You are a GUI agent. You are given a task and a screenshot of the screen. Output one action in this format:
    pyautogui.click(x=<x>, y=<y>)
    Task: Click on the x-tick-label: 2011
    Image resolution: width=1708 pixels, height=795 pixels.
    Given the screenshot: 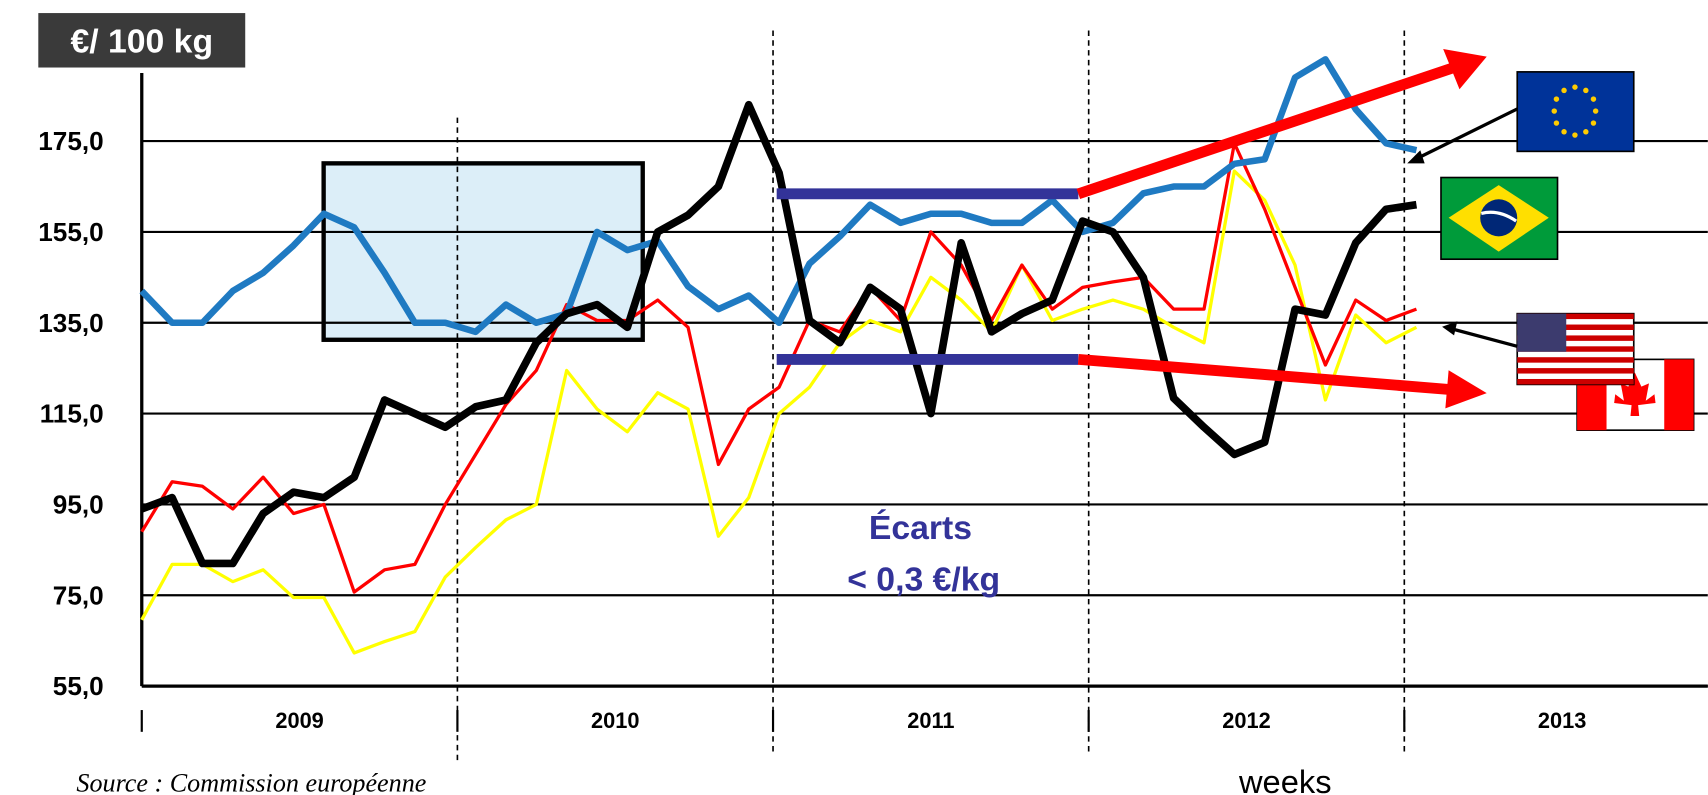 What is the action you would take?
    pyautogui.click(x=930, y=720)
    